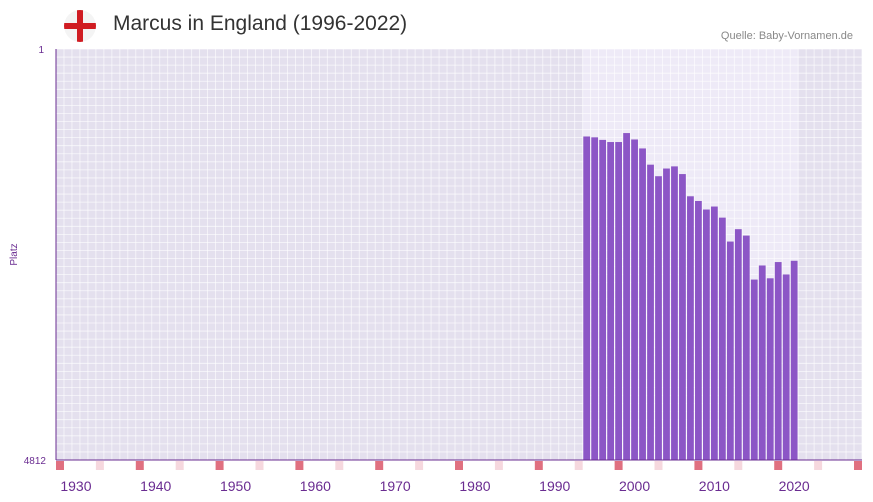 The width and height of the screenshot is (873, 502). I want to click on bar-2008, so click(698, 330).